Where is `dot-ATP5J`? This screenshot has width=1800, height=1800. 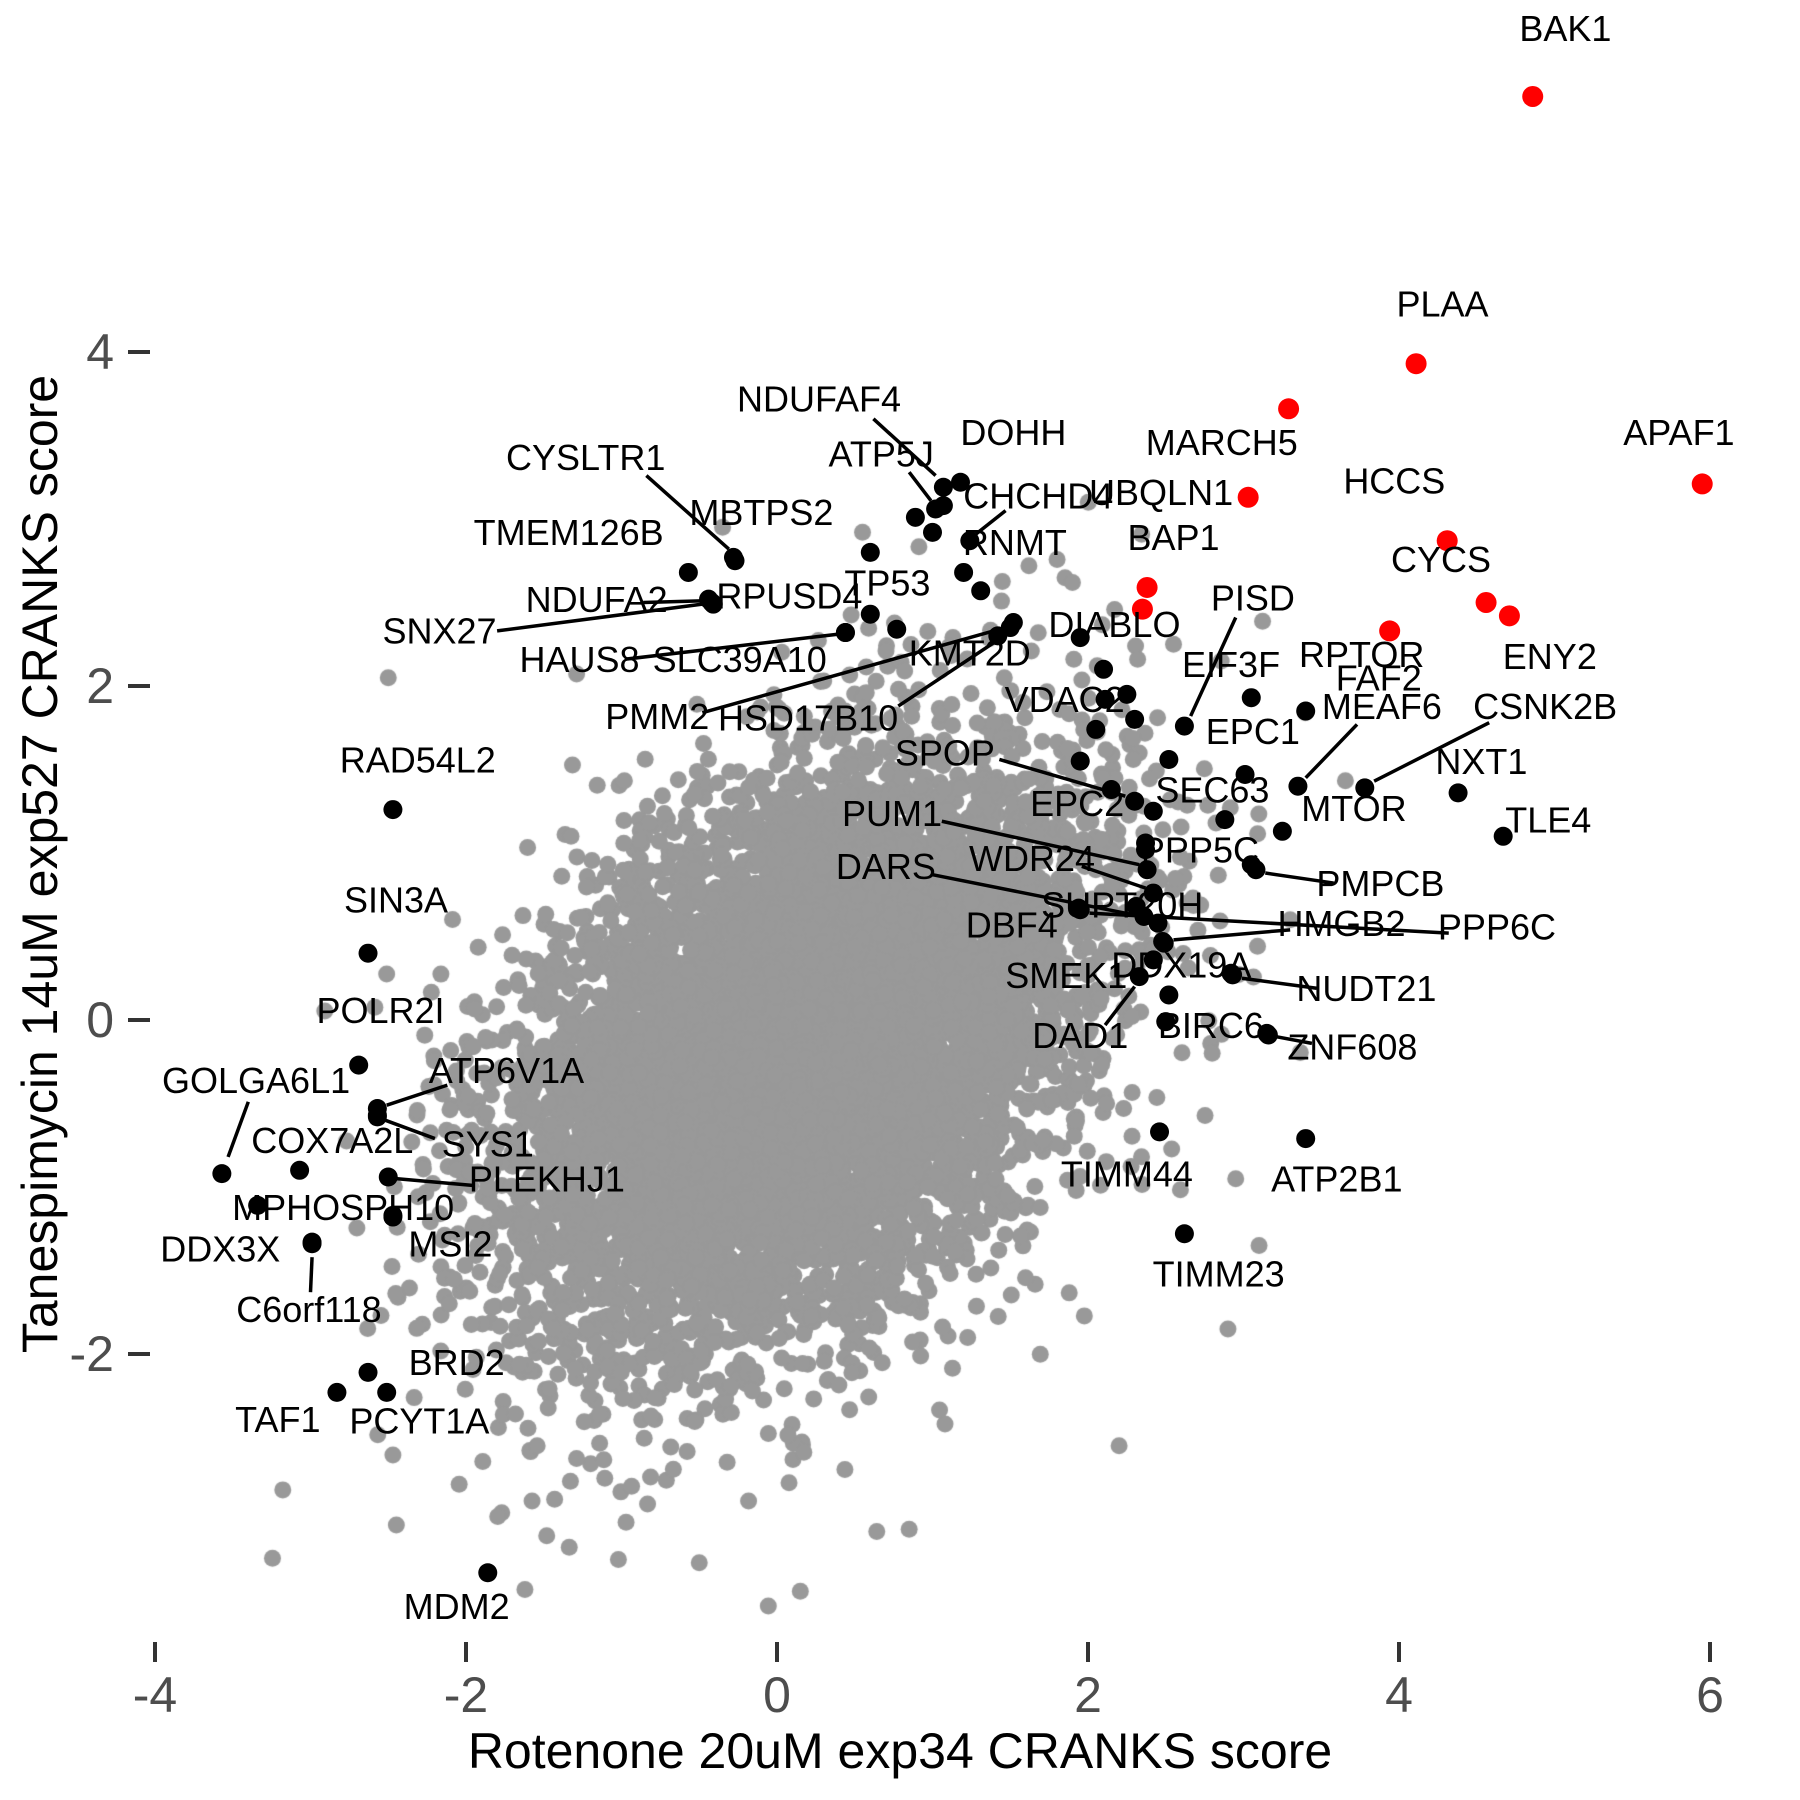
dot-ATP5J is located at coordinates (936, 509).